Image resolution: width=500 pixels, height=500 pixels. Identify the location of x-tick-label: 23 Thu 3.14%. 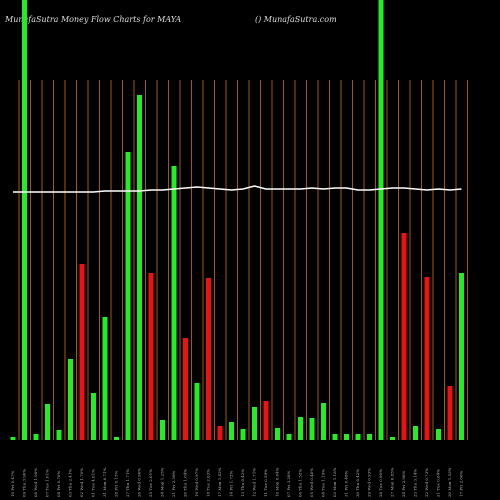
(415, 483).